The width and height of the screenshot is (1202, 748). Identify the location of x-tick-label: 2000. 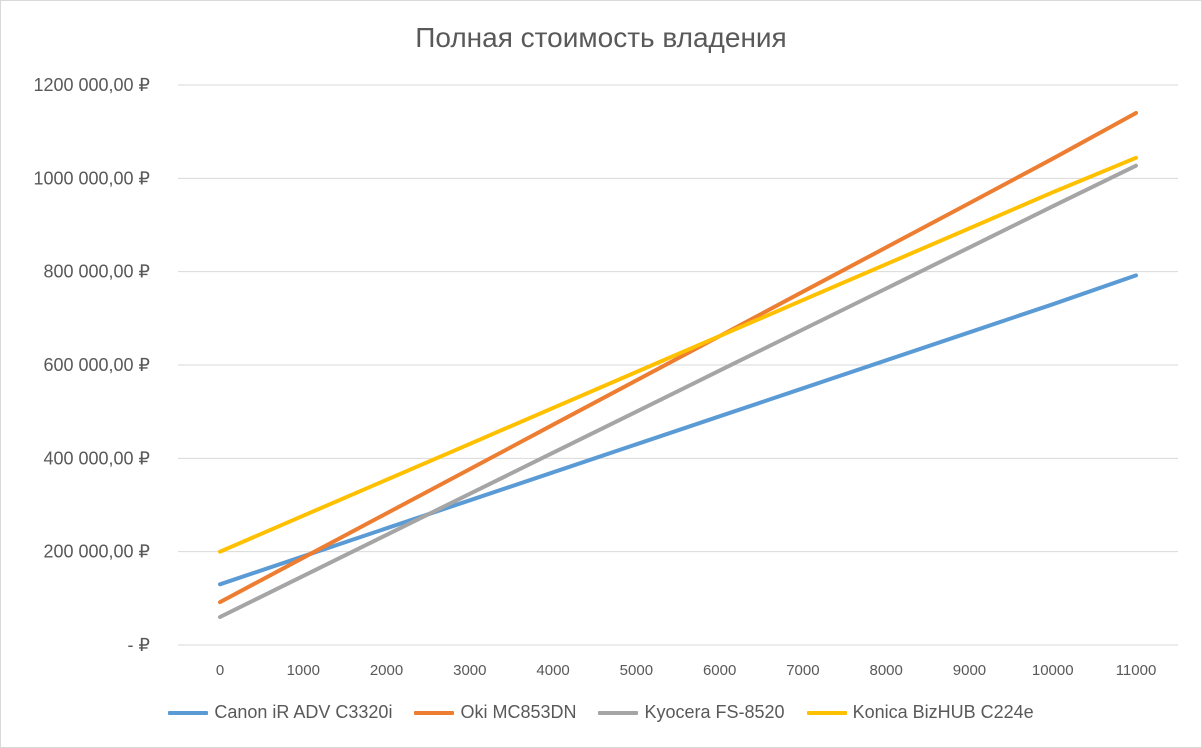
(386, 670).